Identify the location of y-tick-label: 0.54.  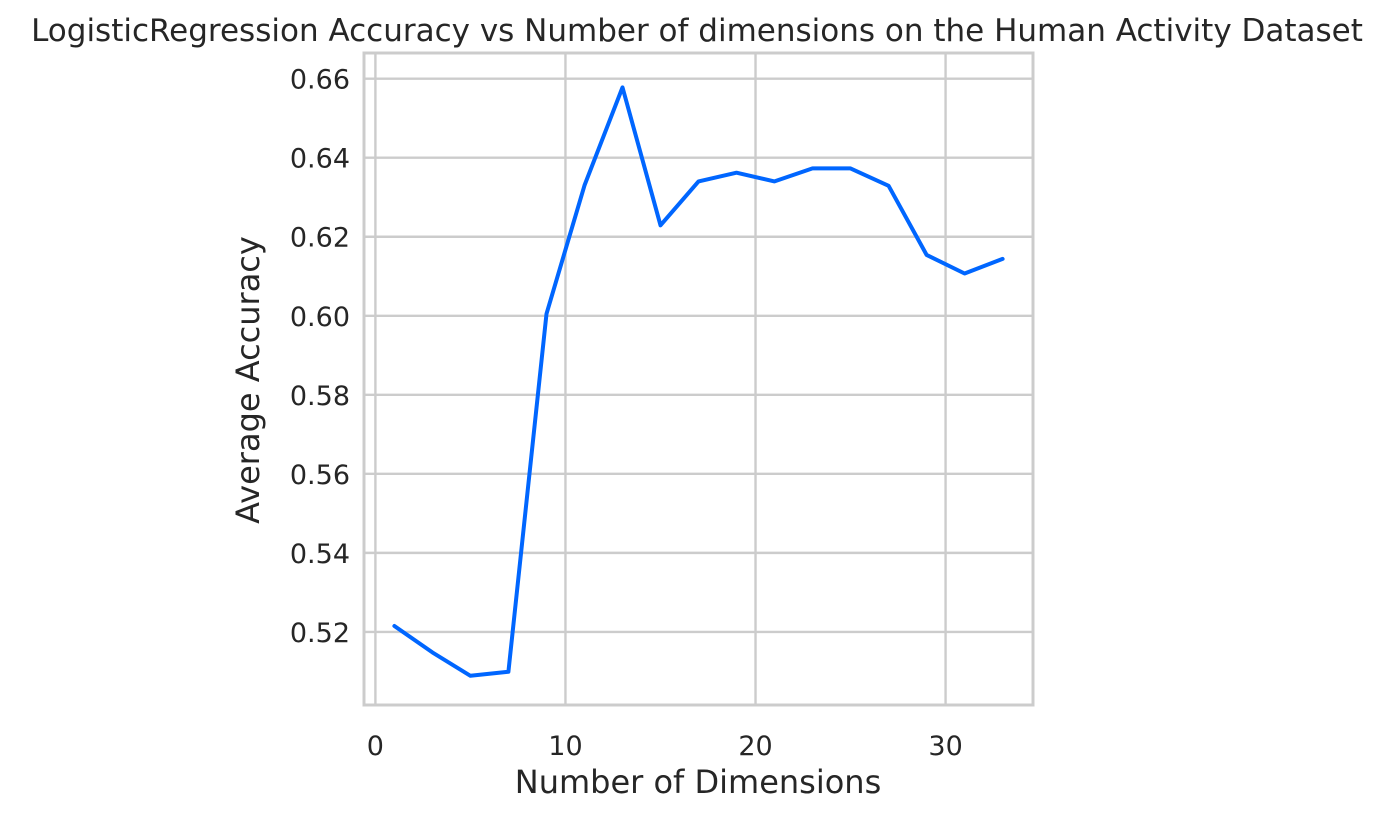
(320, 554).